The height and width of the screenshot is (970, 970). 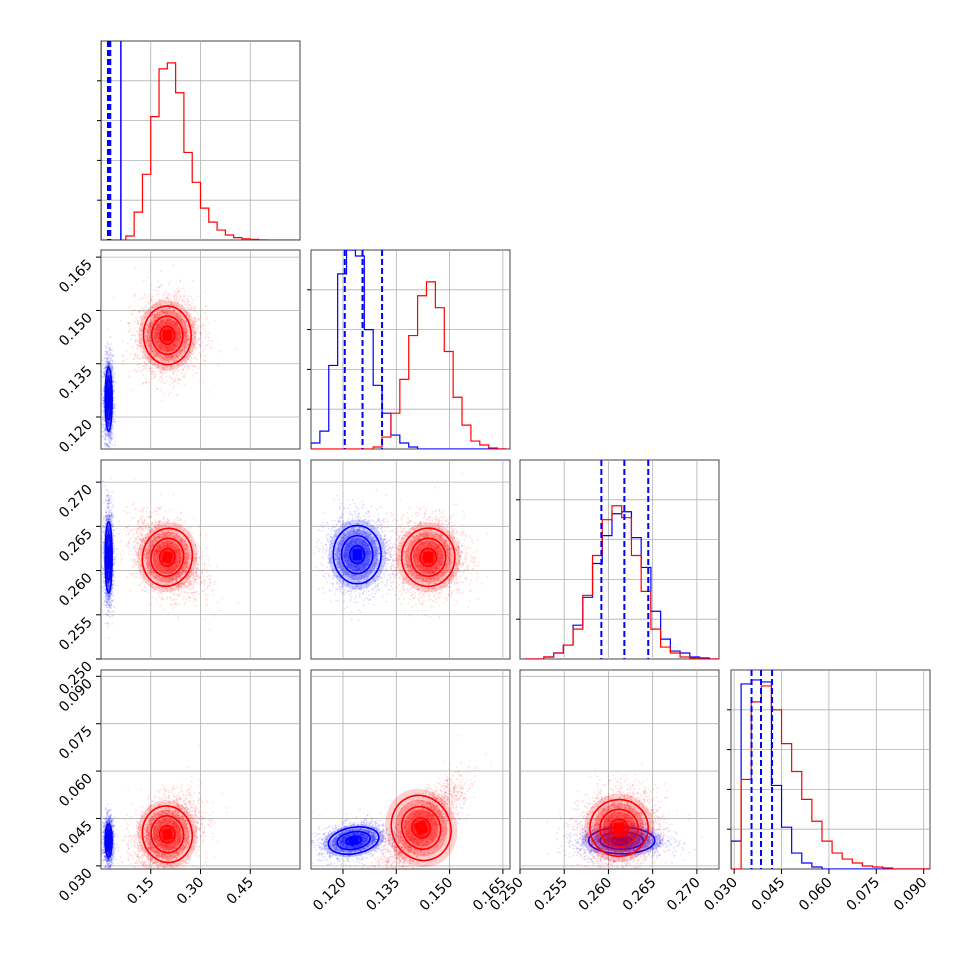 I want to click on pair-panel-3-2-red-density, so click(x=428, y=557).